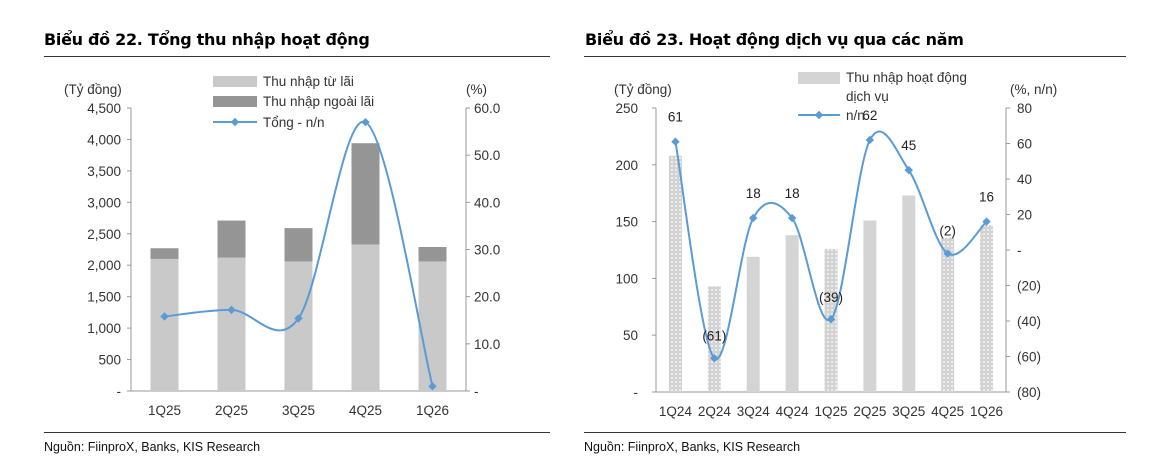 The image size is (1155, 467). What do you see at coordinates (235, 101) in the screenshot?
I see `legend-swatch-noninterest` at bounding box center [235, 101].